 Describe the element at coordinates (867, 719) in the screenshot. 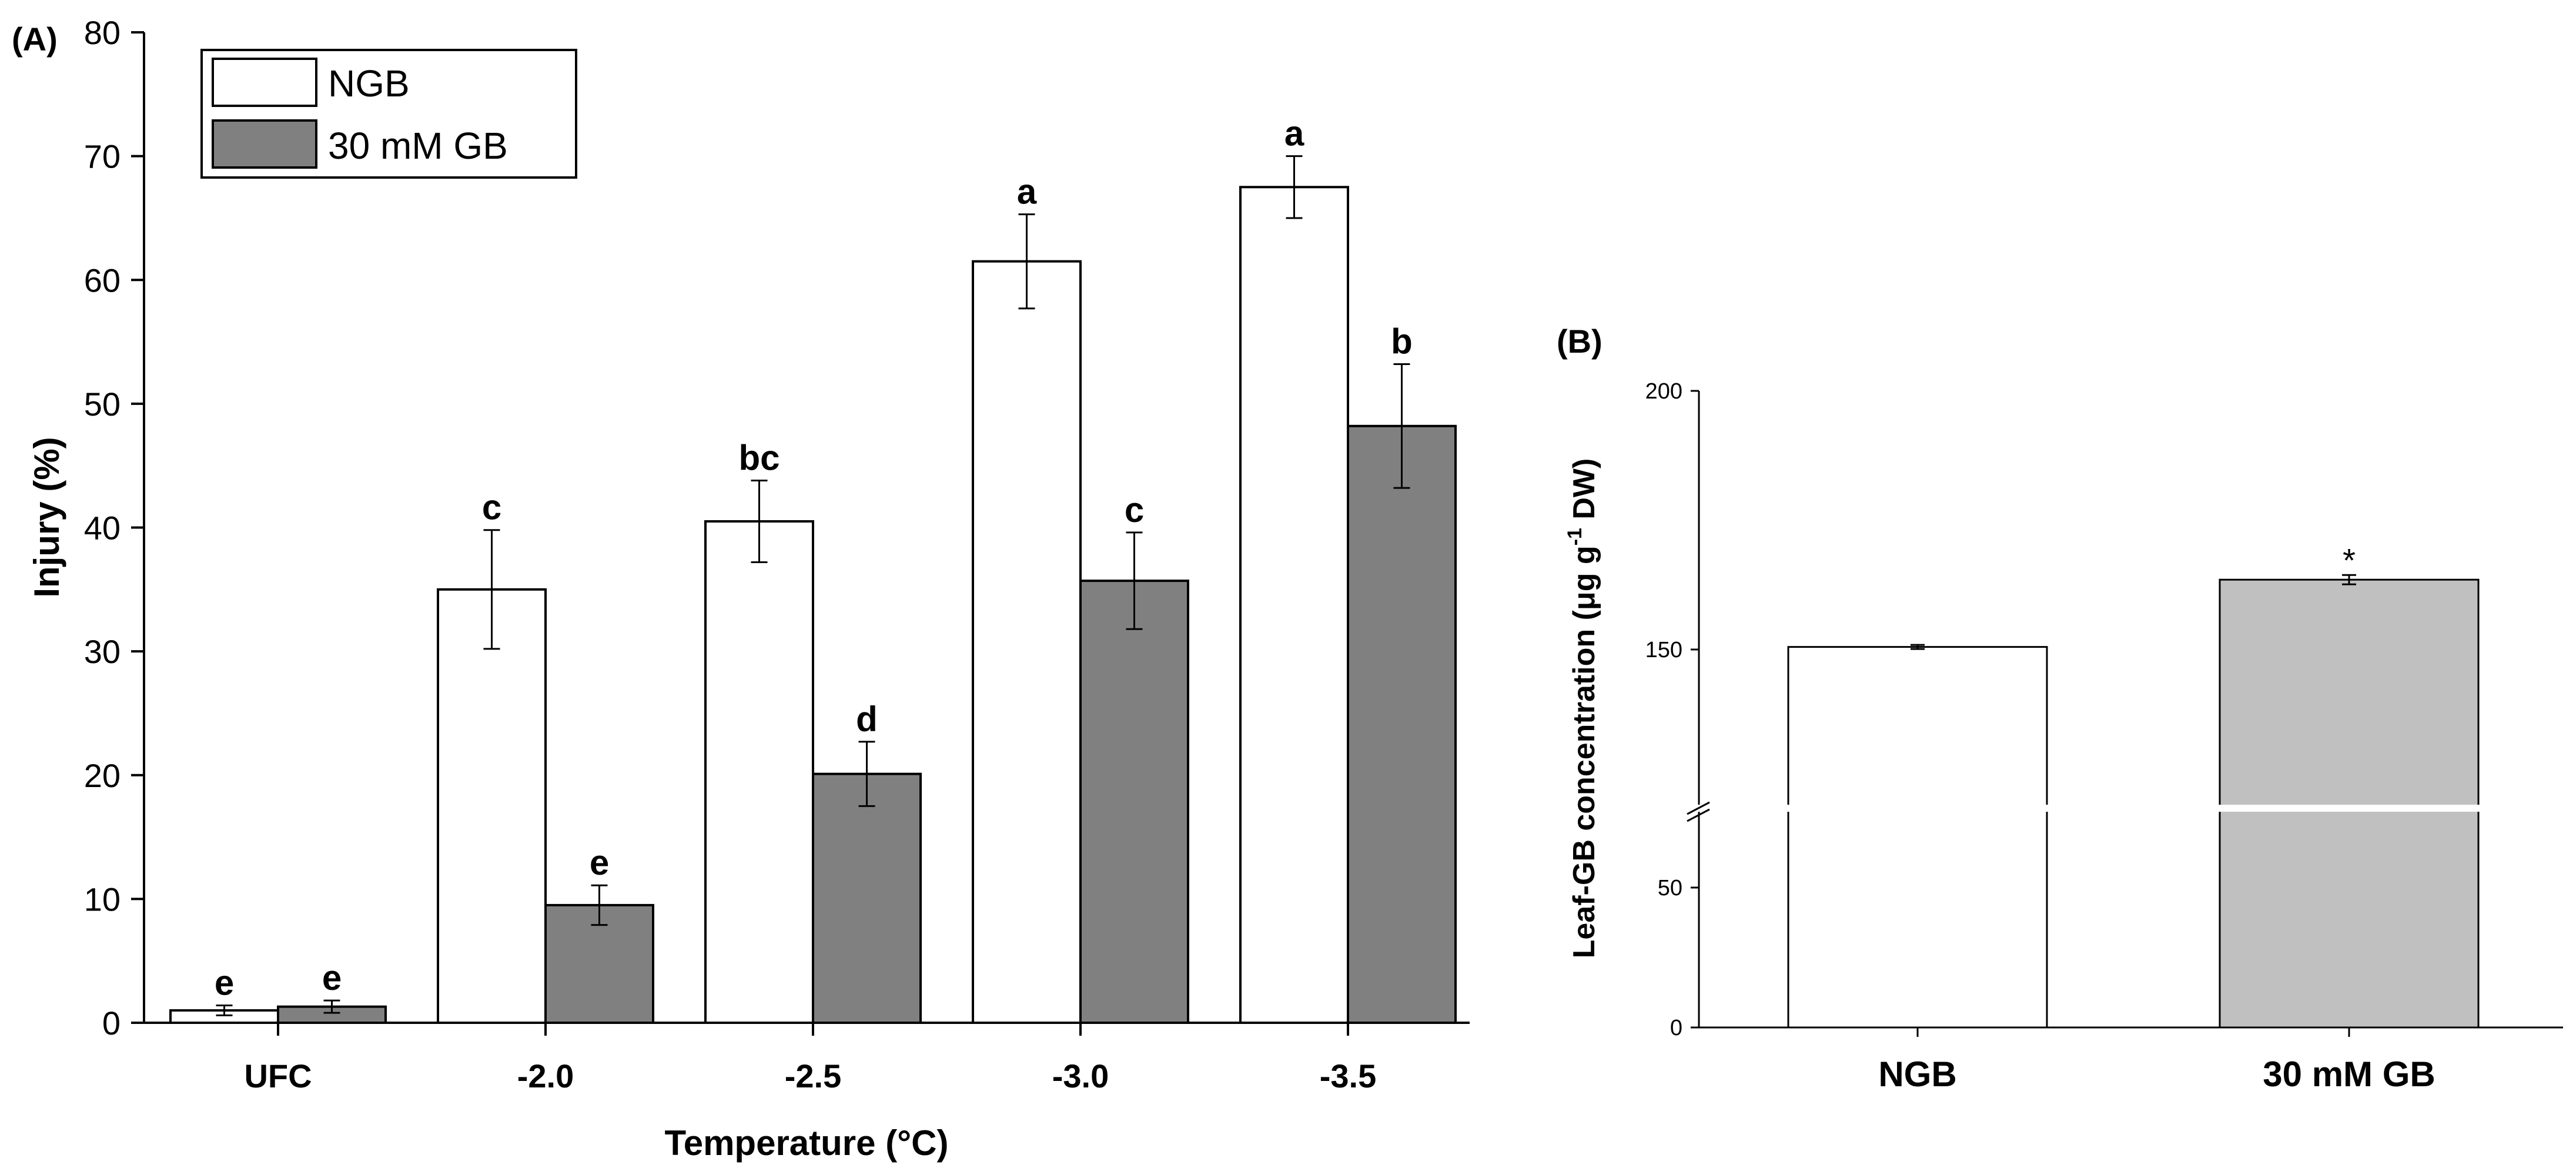

I see `significance-letter: d` at that location.